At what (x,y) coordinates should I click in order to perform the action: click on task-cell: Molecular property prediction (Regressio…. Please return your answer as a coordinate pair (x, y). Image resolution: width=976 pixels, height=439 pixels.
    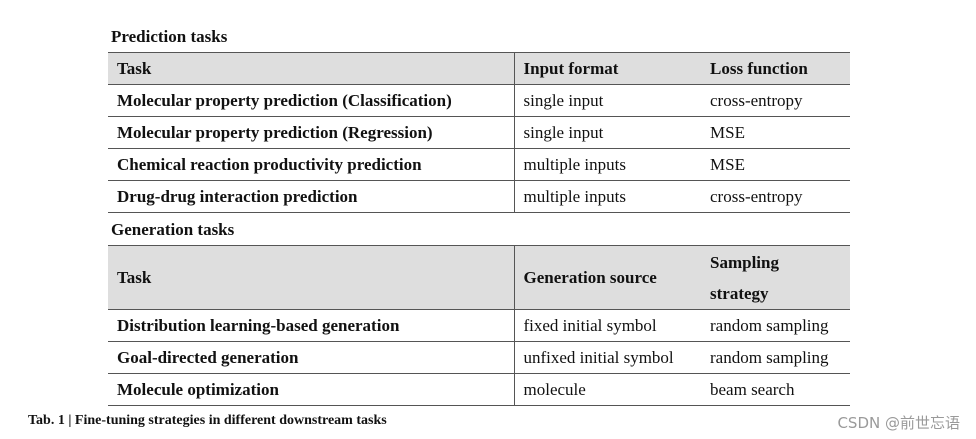
    Looking at the image, I should click on (311, 132).